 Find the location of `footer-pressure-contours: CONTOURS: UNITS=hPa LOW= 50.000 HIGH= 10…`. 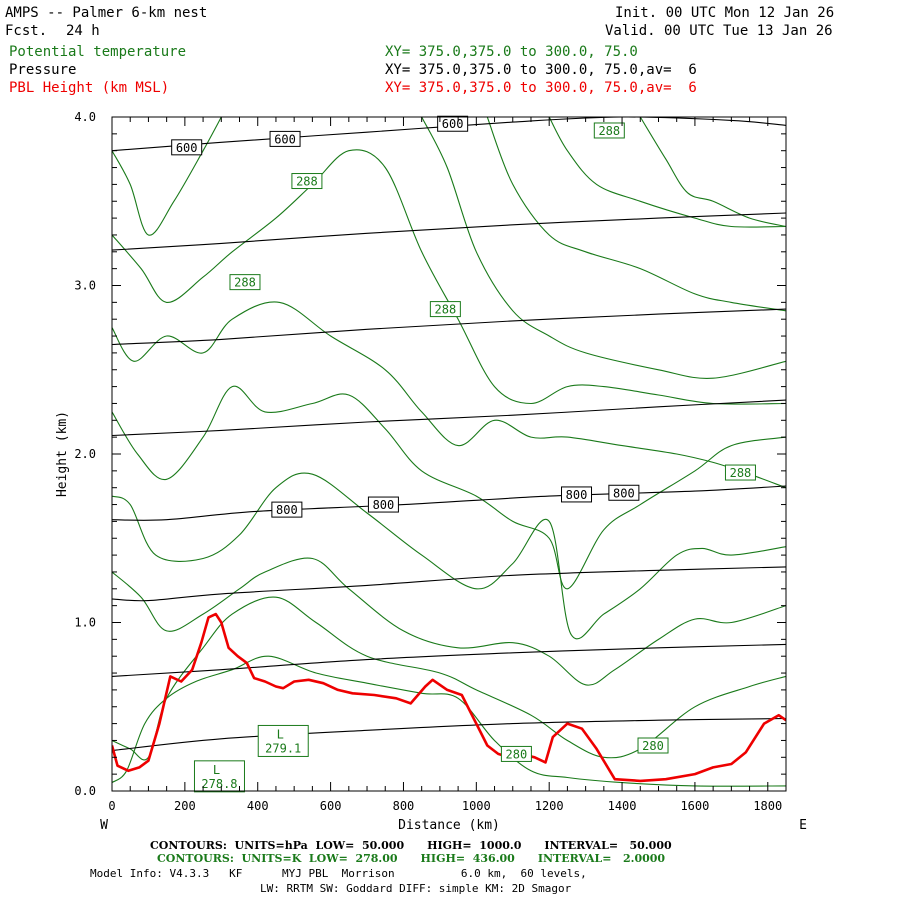

footer-pressure-contours: CONTOURS: UNITS=hPa LOW= 50.000 HIGH= 10… is located at coordinates (411, 845).